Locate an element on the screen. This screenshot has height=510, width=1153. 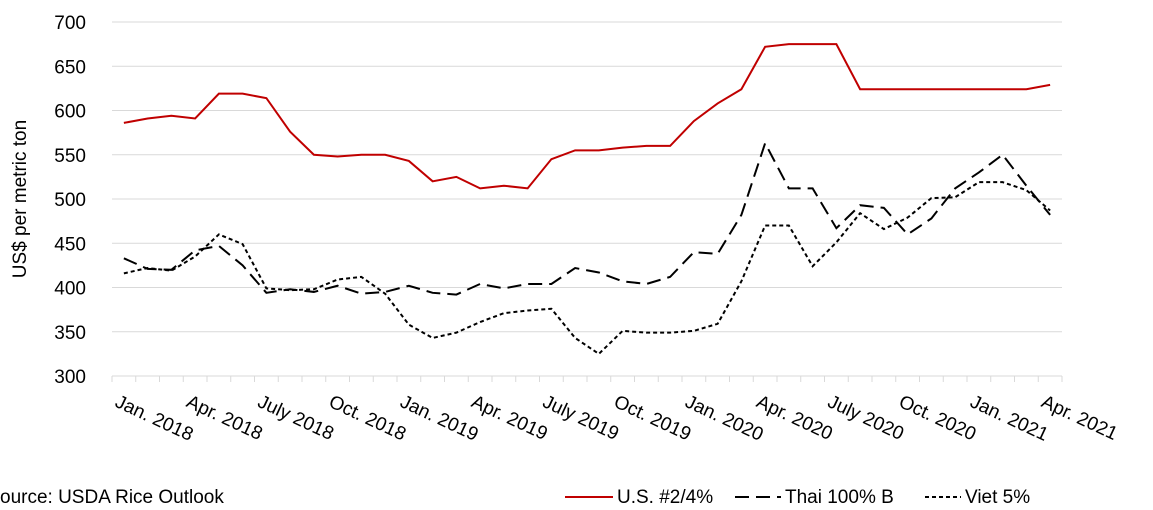
y-tick-label: 700 is located at coordinates (70, 23).